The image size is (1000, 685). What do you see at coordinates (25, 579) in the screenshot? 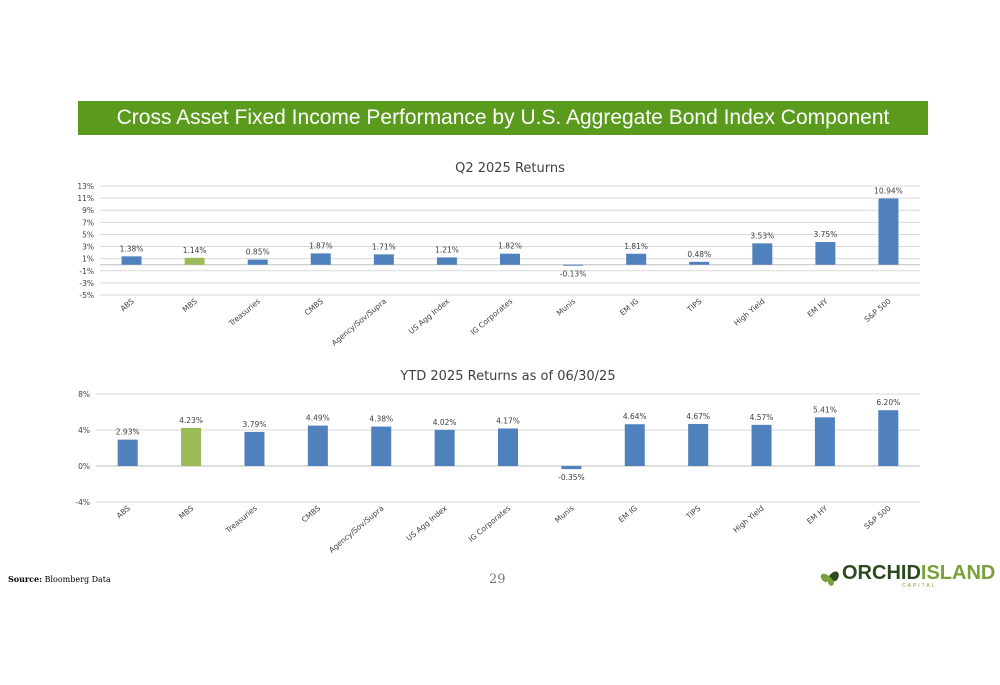
I see `source-label: Source:` at bounding box center [25, 579].